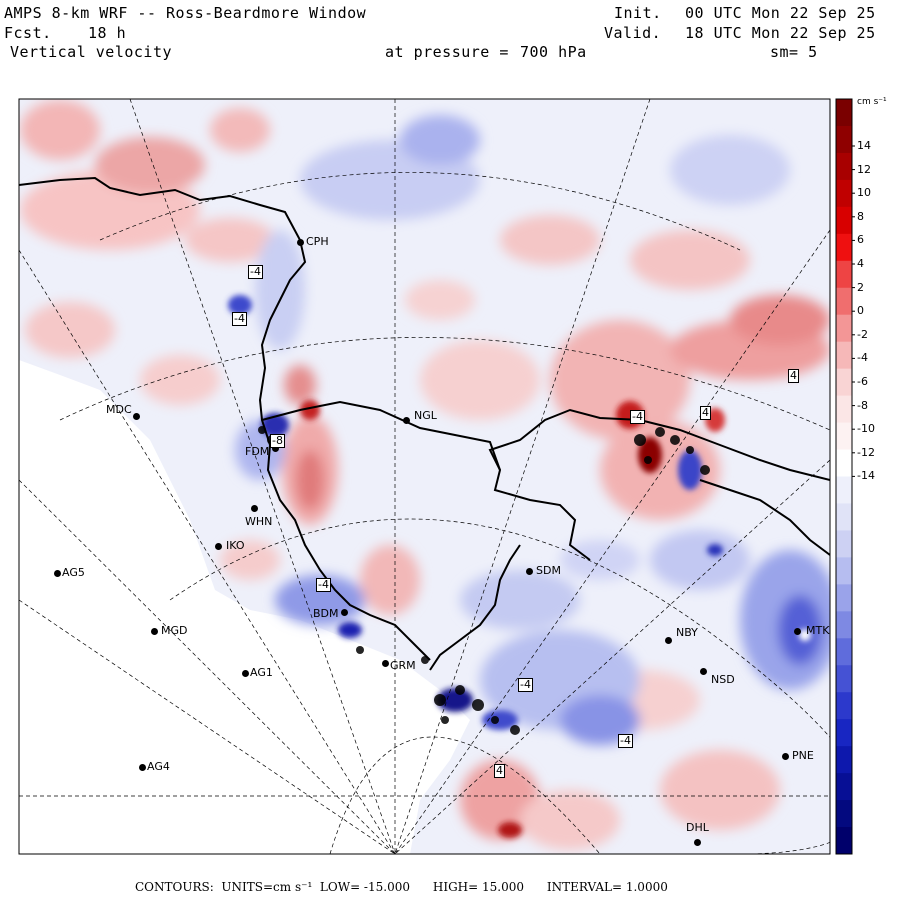  I want to click on init-label: Init., so click(638, 13).